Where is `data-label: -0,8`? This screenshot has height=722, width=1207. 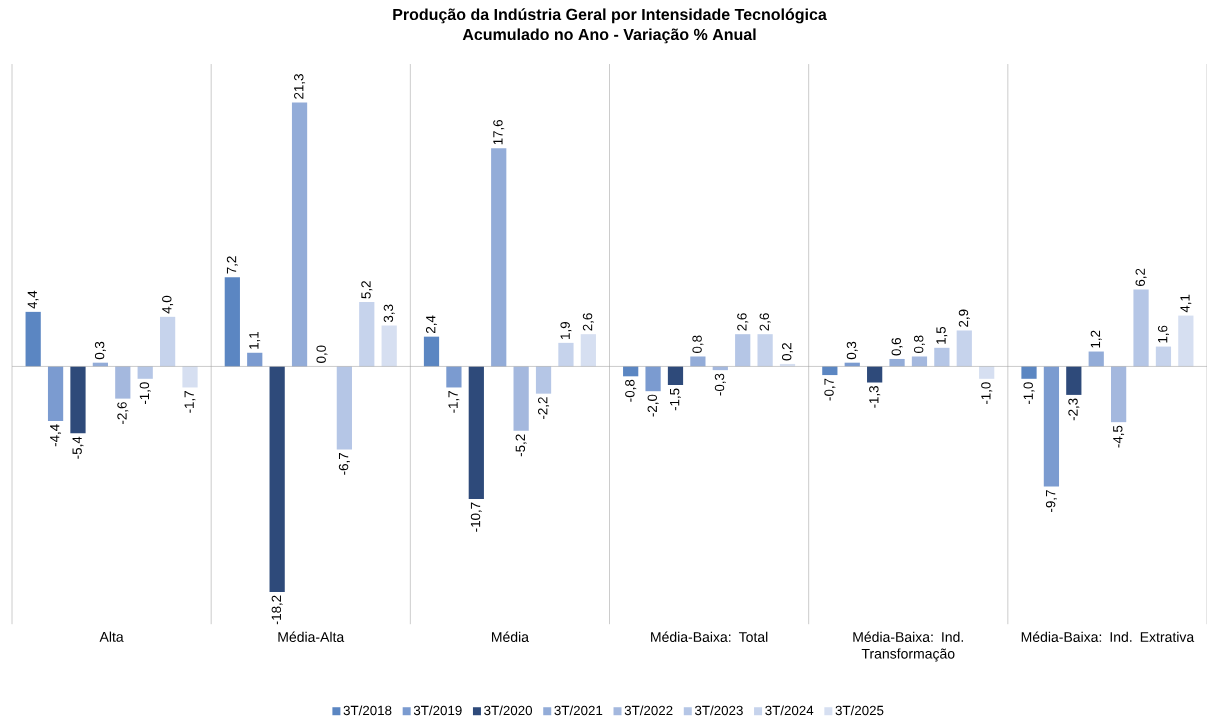
data-label: -0,8 is located at coordinates (631, 391).